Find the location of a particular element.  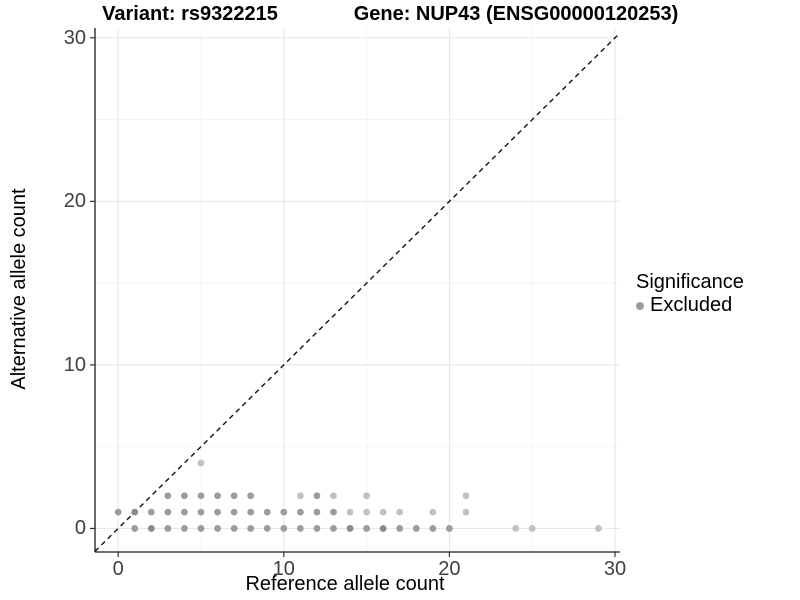

plot-title-gene: Gene: NUP43 (ENSG00000120253) is located at coordinates (516, 14).